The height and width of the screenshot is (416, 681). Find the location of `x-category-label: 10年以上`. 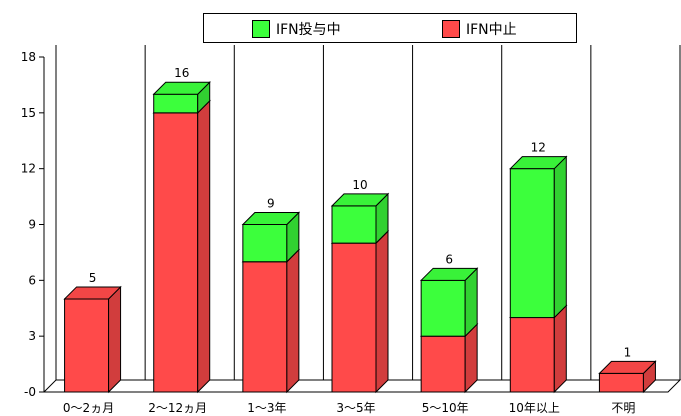

x-category-label: 10年以上 is located at coordinates (534, 408).